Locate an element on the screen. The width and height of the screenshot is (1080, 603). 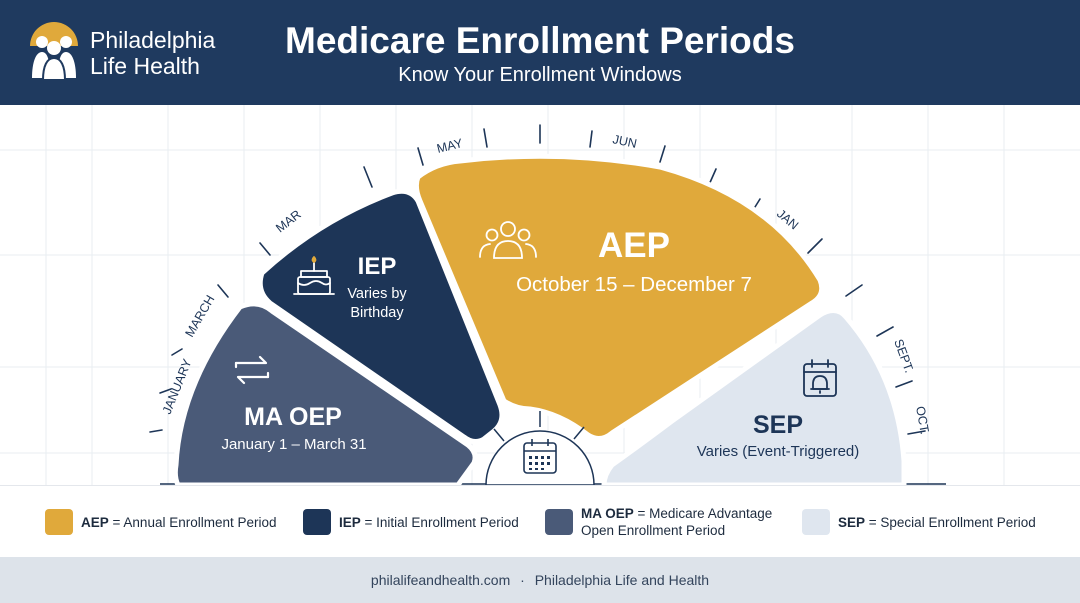
legend-abbr-ma-oep: MA OEP is located at coordinates (607, 513).